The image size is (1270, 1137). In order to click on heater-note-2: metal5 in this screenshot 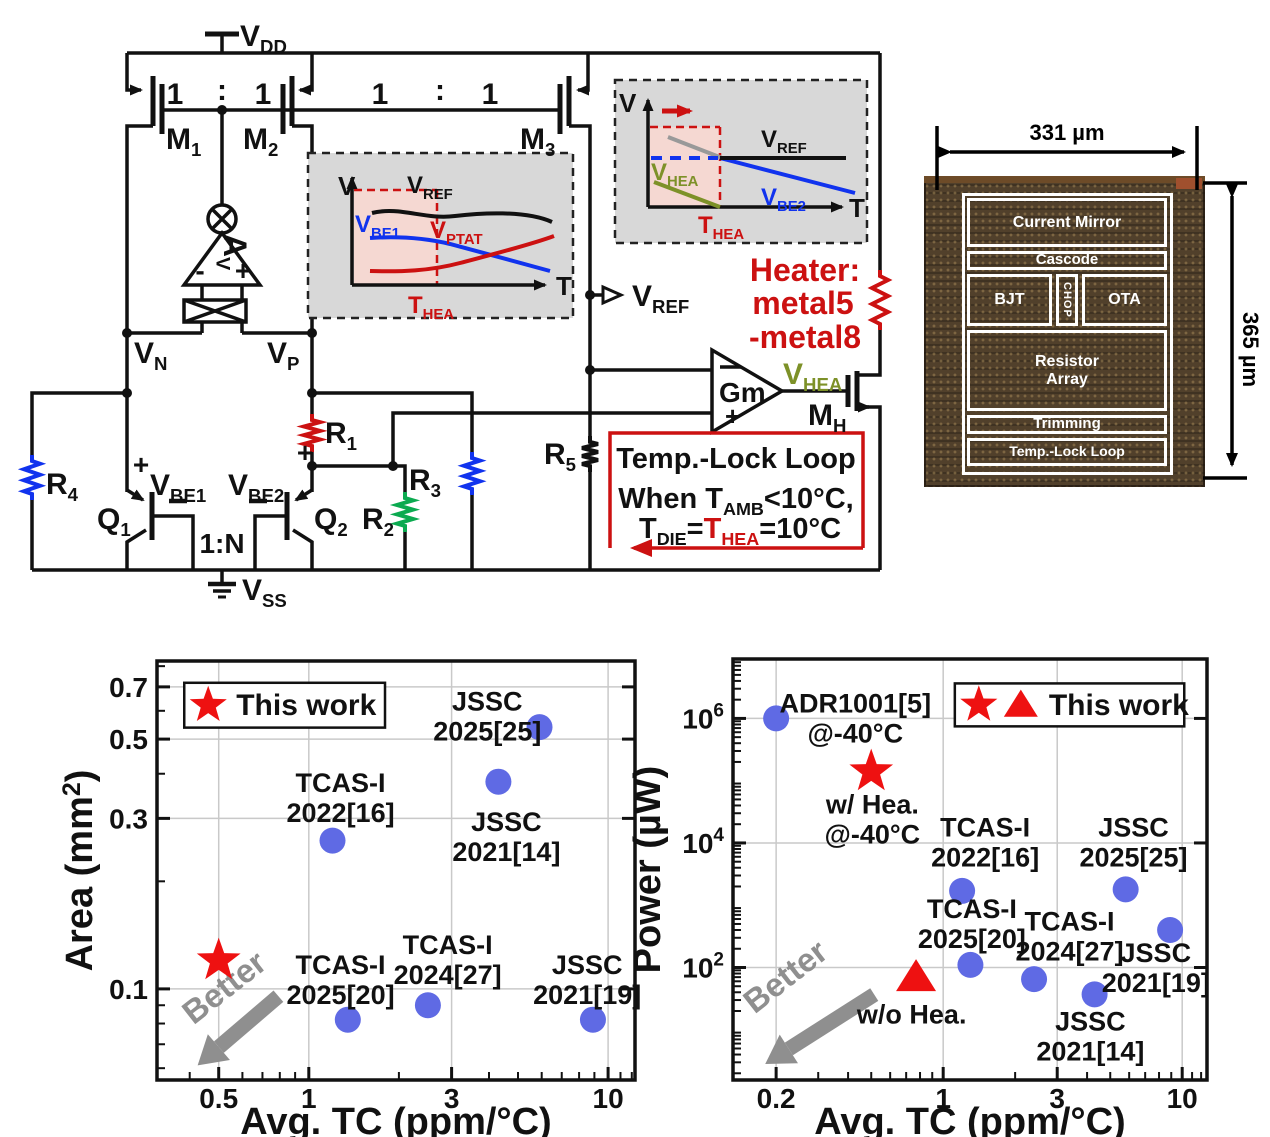, I will do `click(802, 303)`.